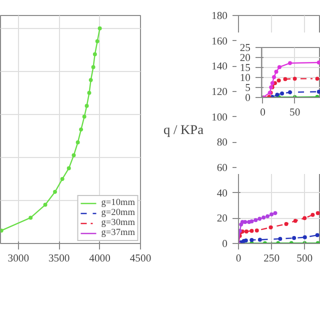 The image size is (320, 320). What do you see at coordinates (304, 259) in the screenshot?
I see `x-tick-label: 500` at bounding box center [304, 259].